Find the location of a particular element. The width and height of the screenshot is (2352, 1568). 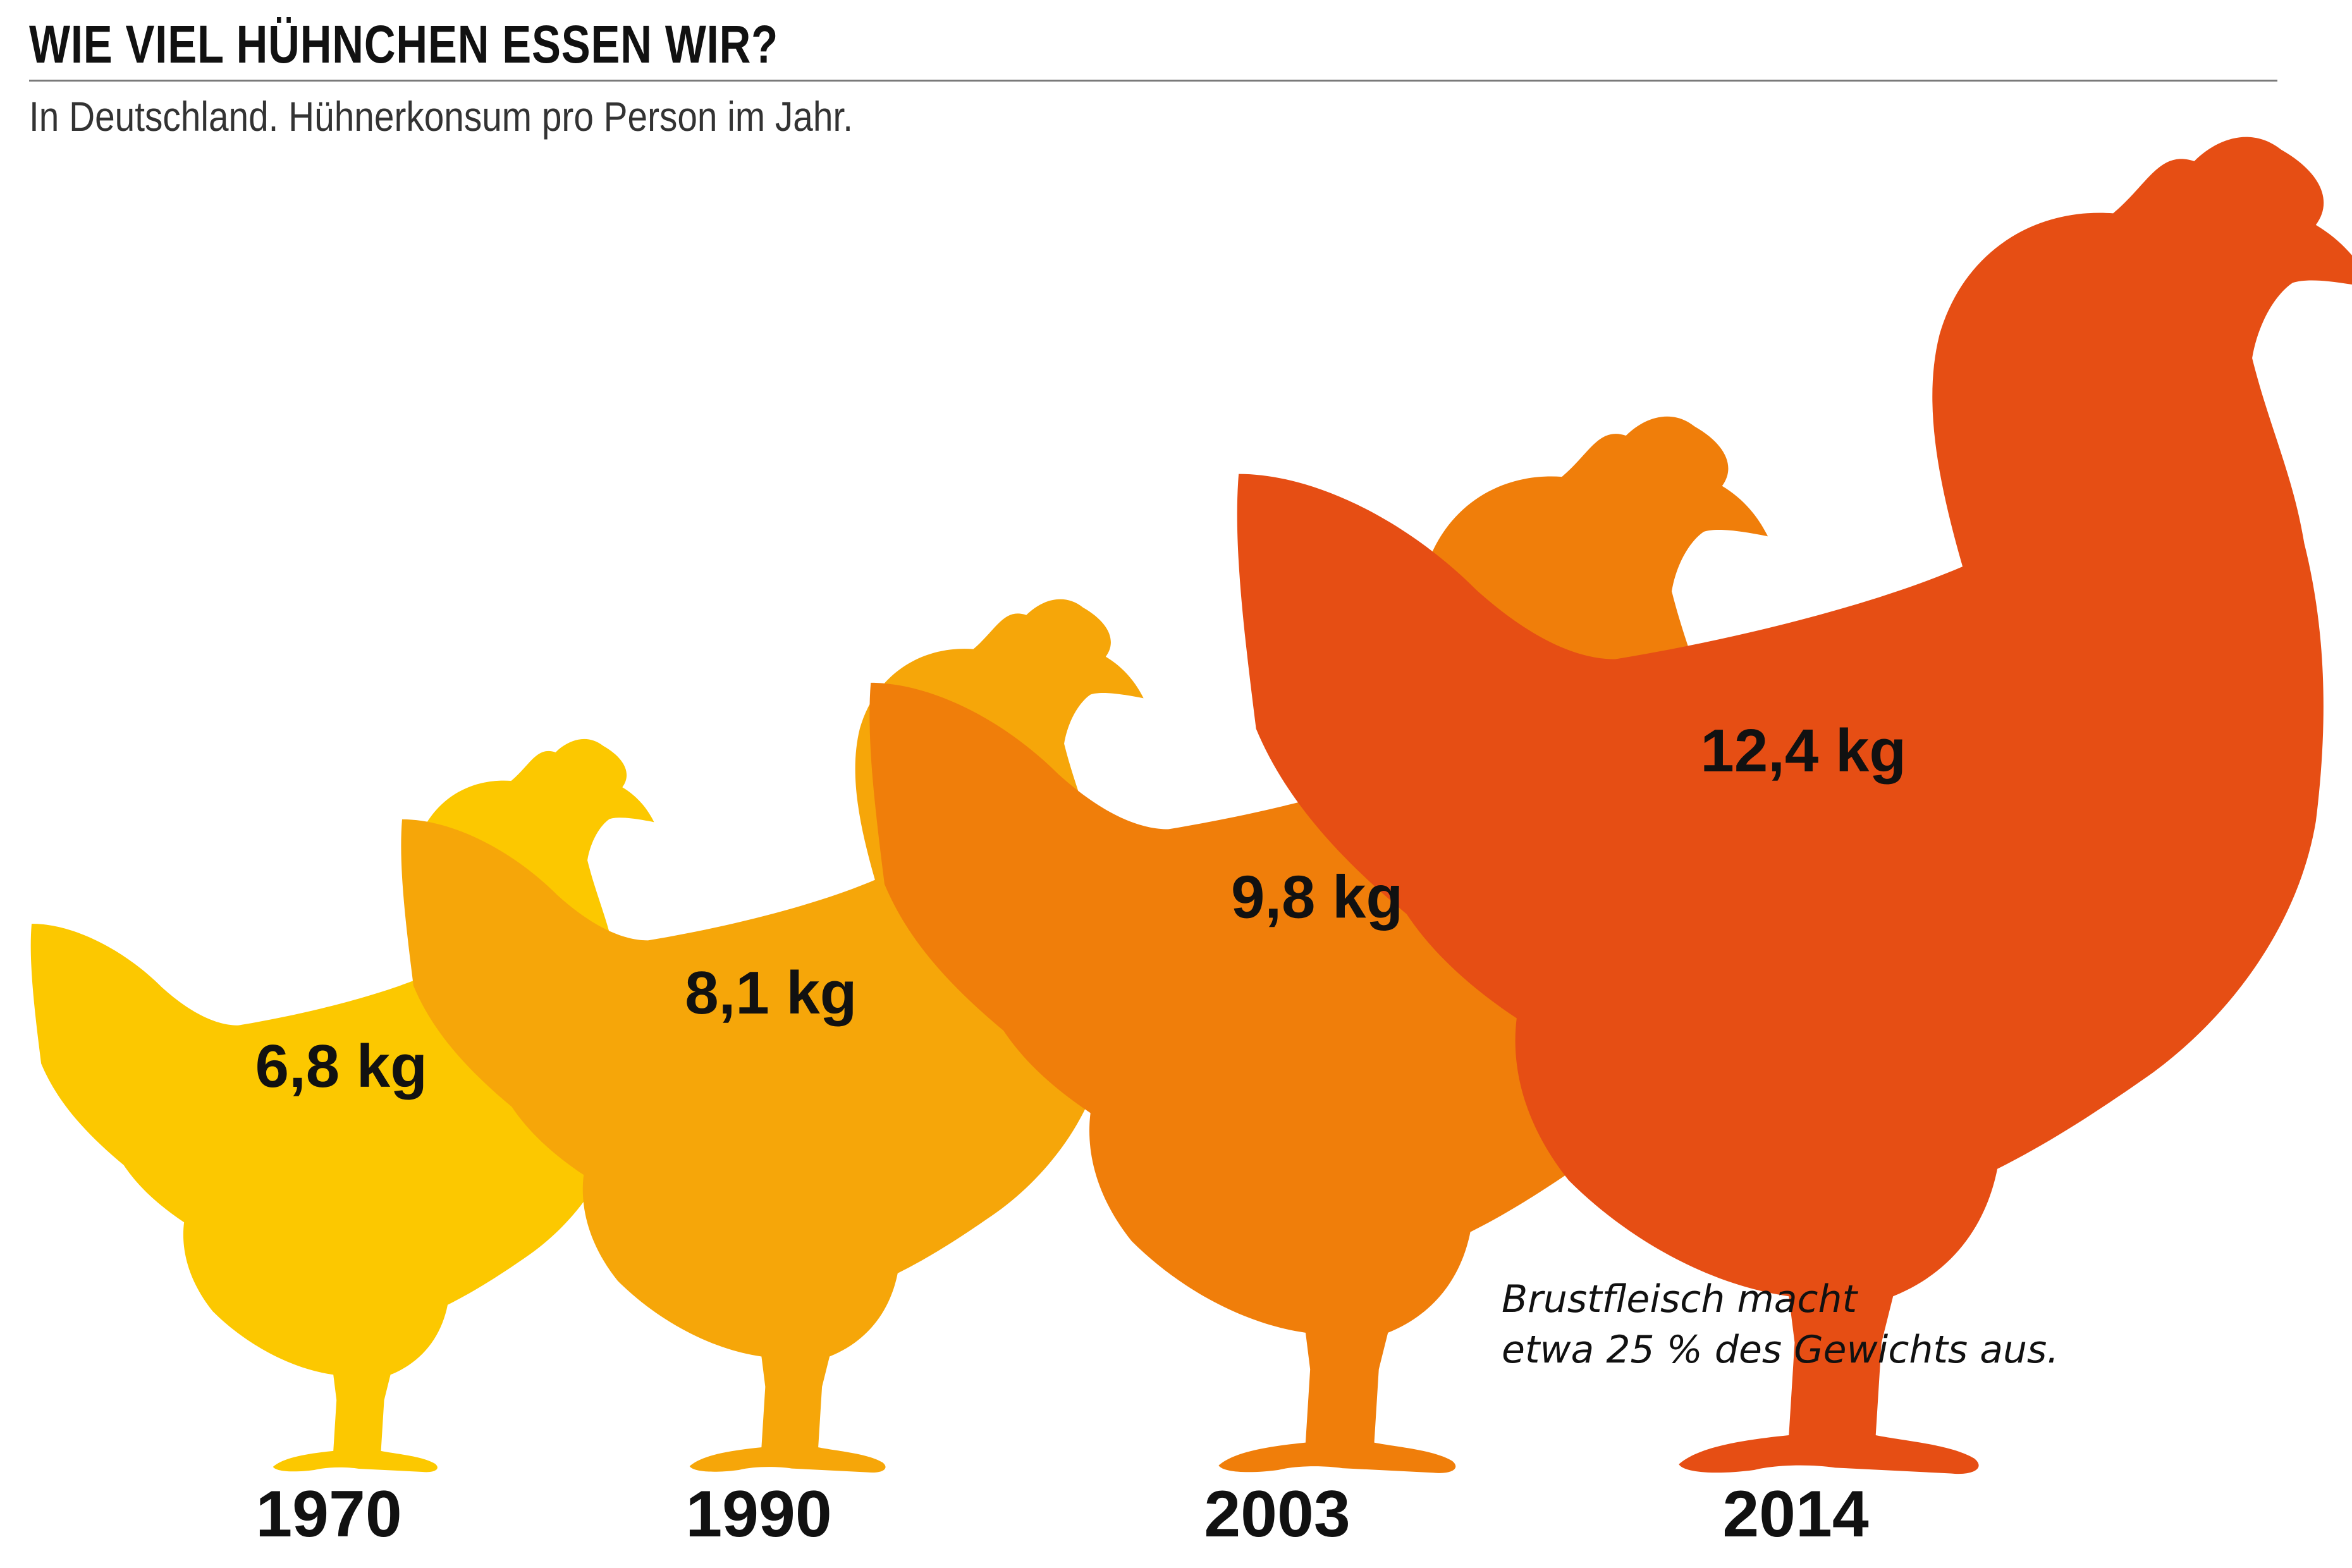

value-label-1990: 8,1 kg is located at coordinates (771, 993).